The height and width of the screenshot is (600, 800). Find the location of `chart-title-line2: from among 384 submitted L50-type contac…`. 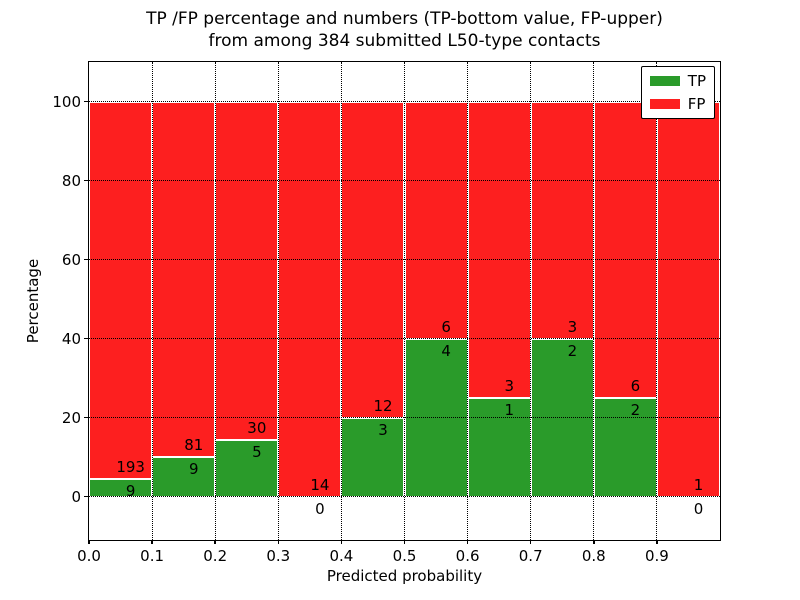

chart-title-line2: from among 384 submitted L50-type contac… is located at coordinates (404, 41).